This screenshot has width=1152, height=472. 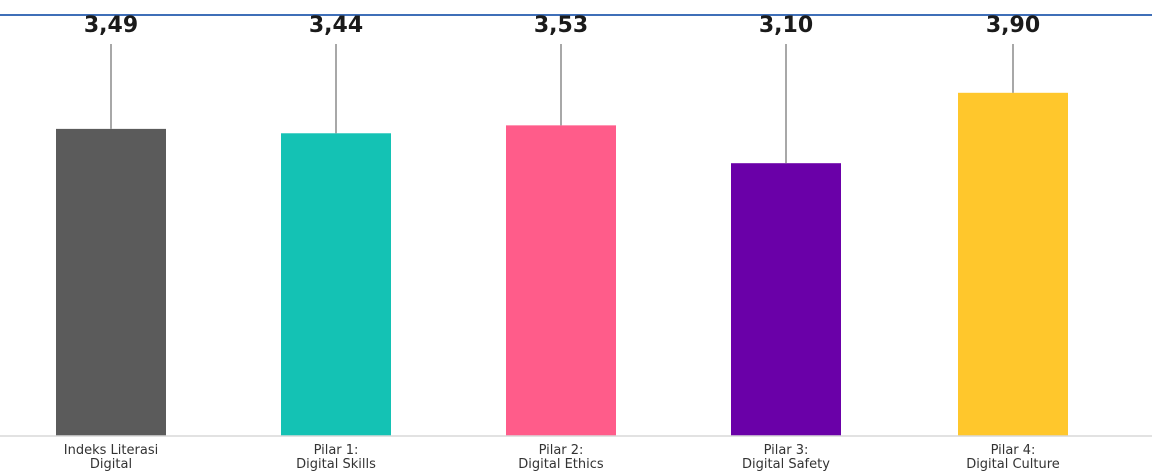 What do you see at coordinates (561, 450) in the screenshot?
I see `category-label-2-line-0: Pilar 2:` at bounding box center [561, 450].